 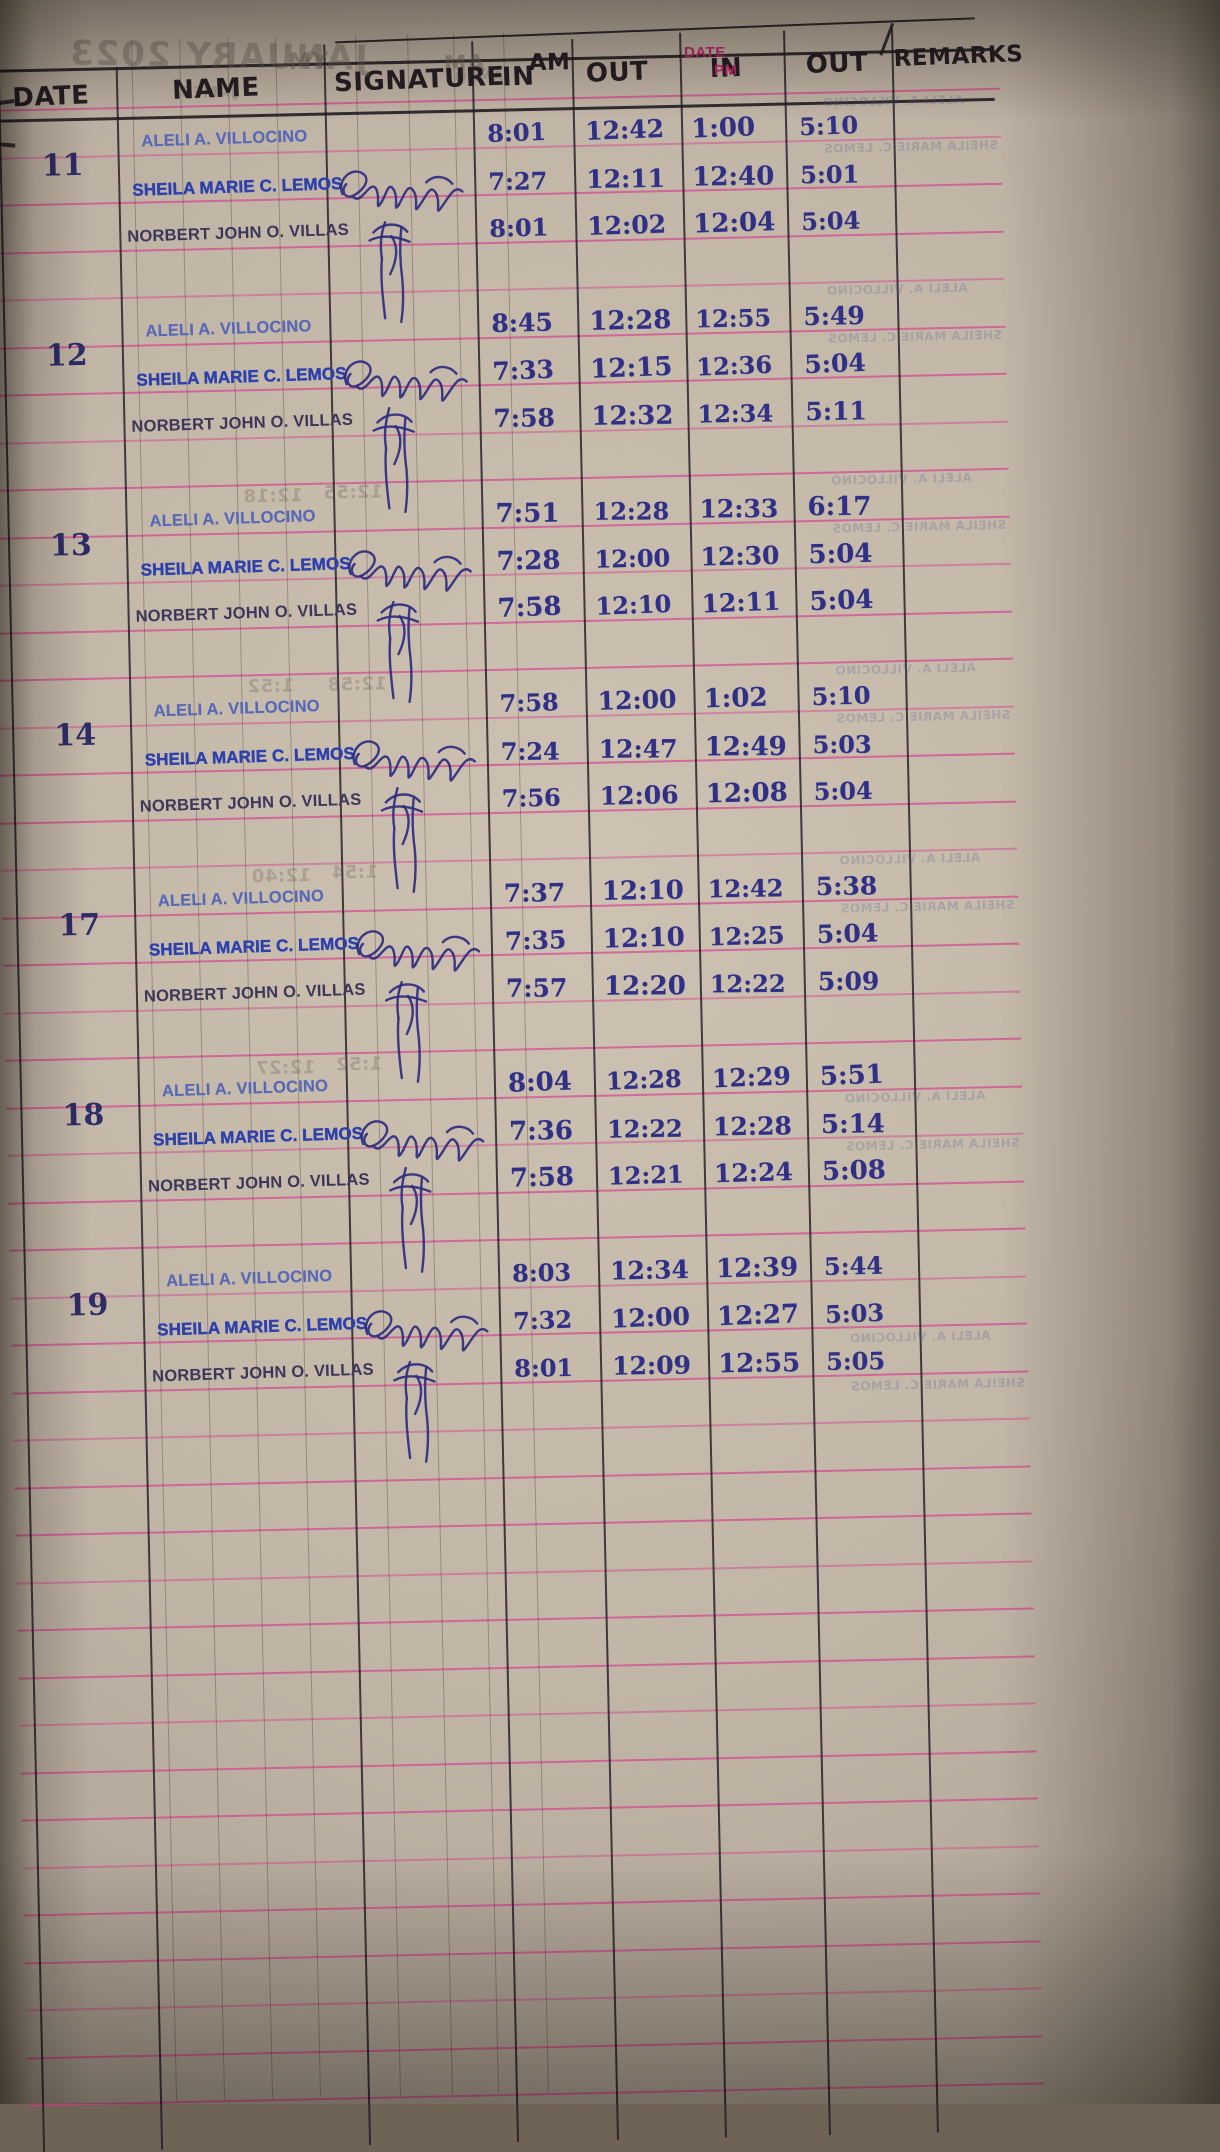 I want to click on time-cell-am-in: 8:45, so click(x=522, y=323).